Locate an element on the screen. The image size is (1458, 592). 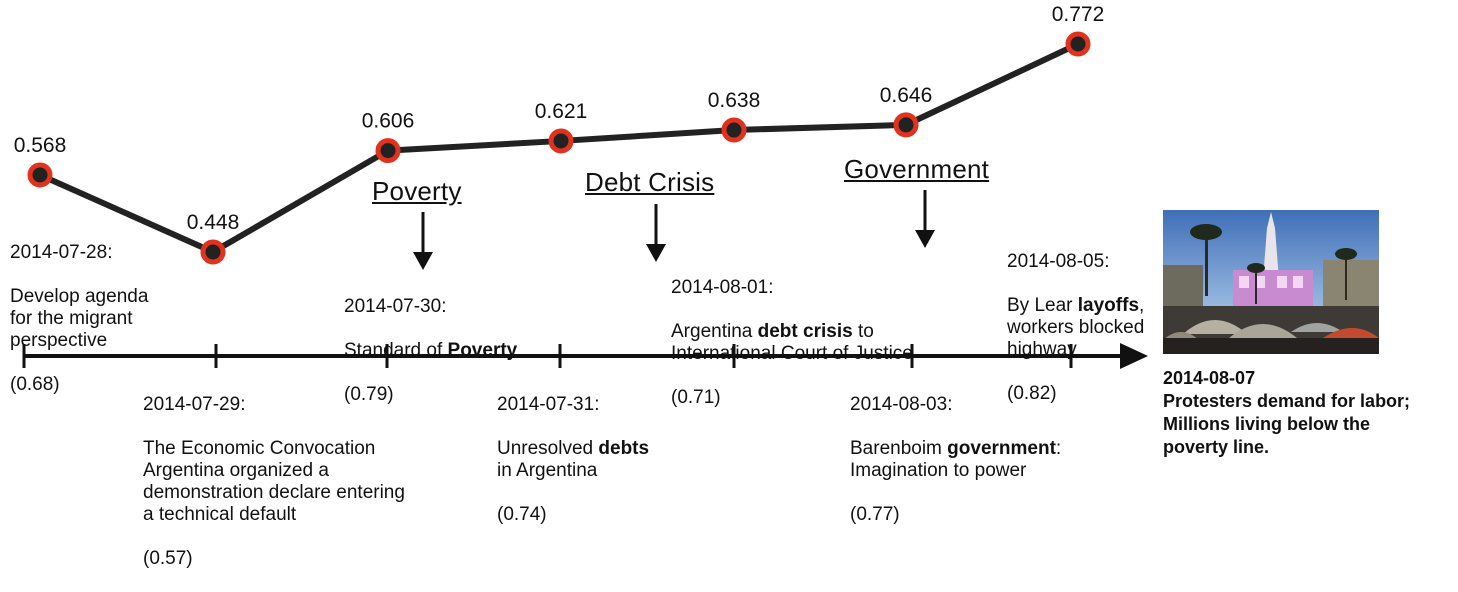
event-score: (0.71) is located at coordinates (696, 397).